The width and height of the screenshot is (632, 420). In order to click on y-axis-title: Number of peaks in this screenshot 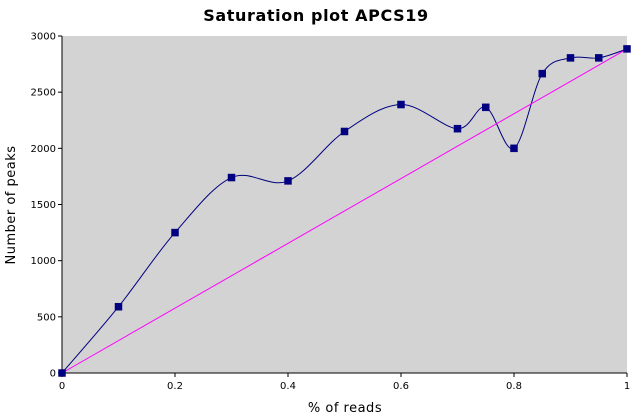, I will do `click(11, 204)`.